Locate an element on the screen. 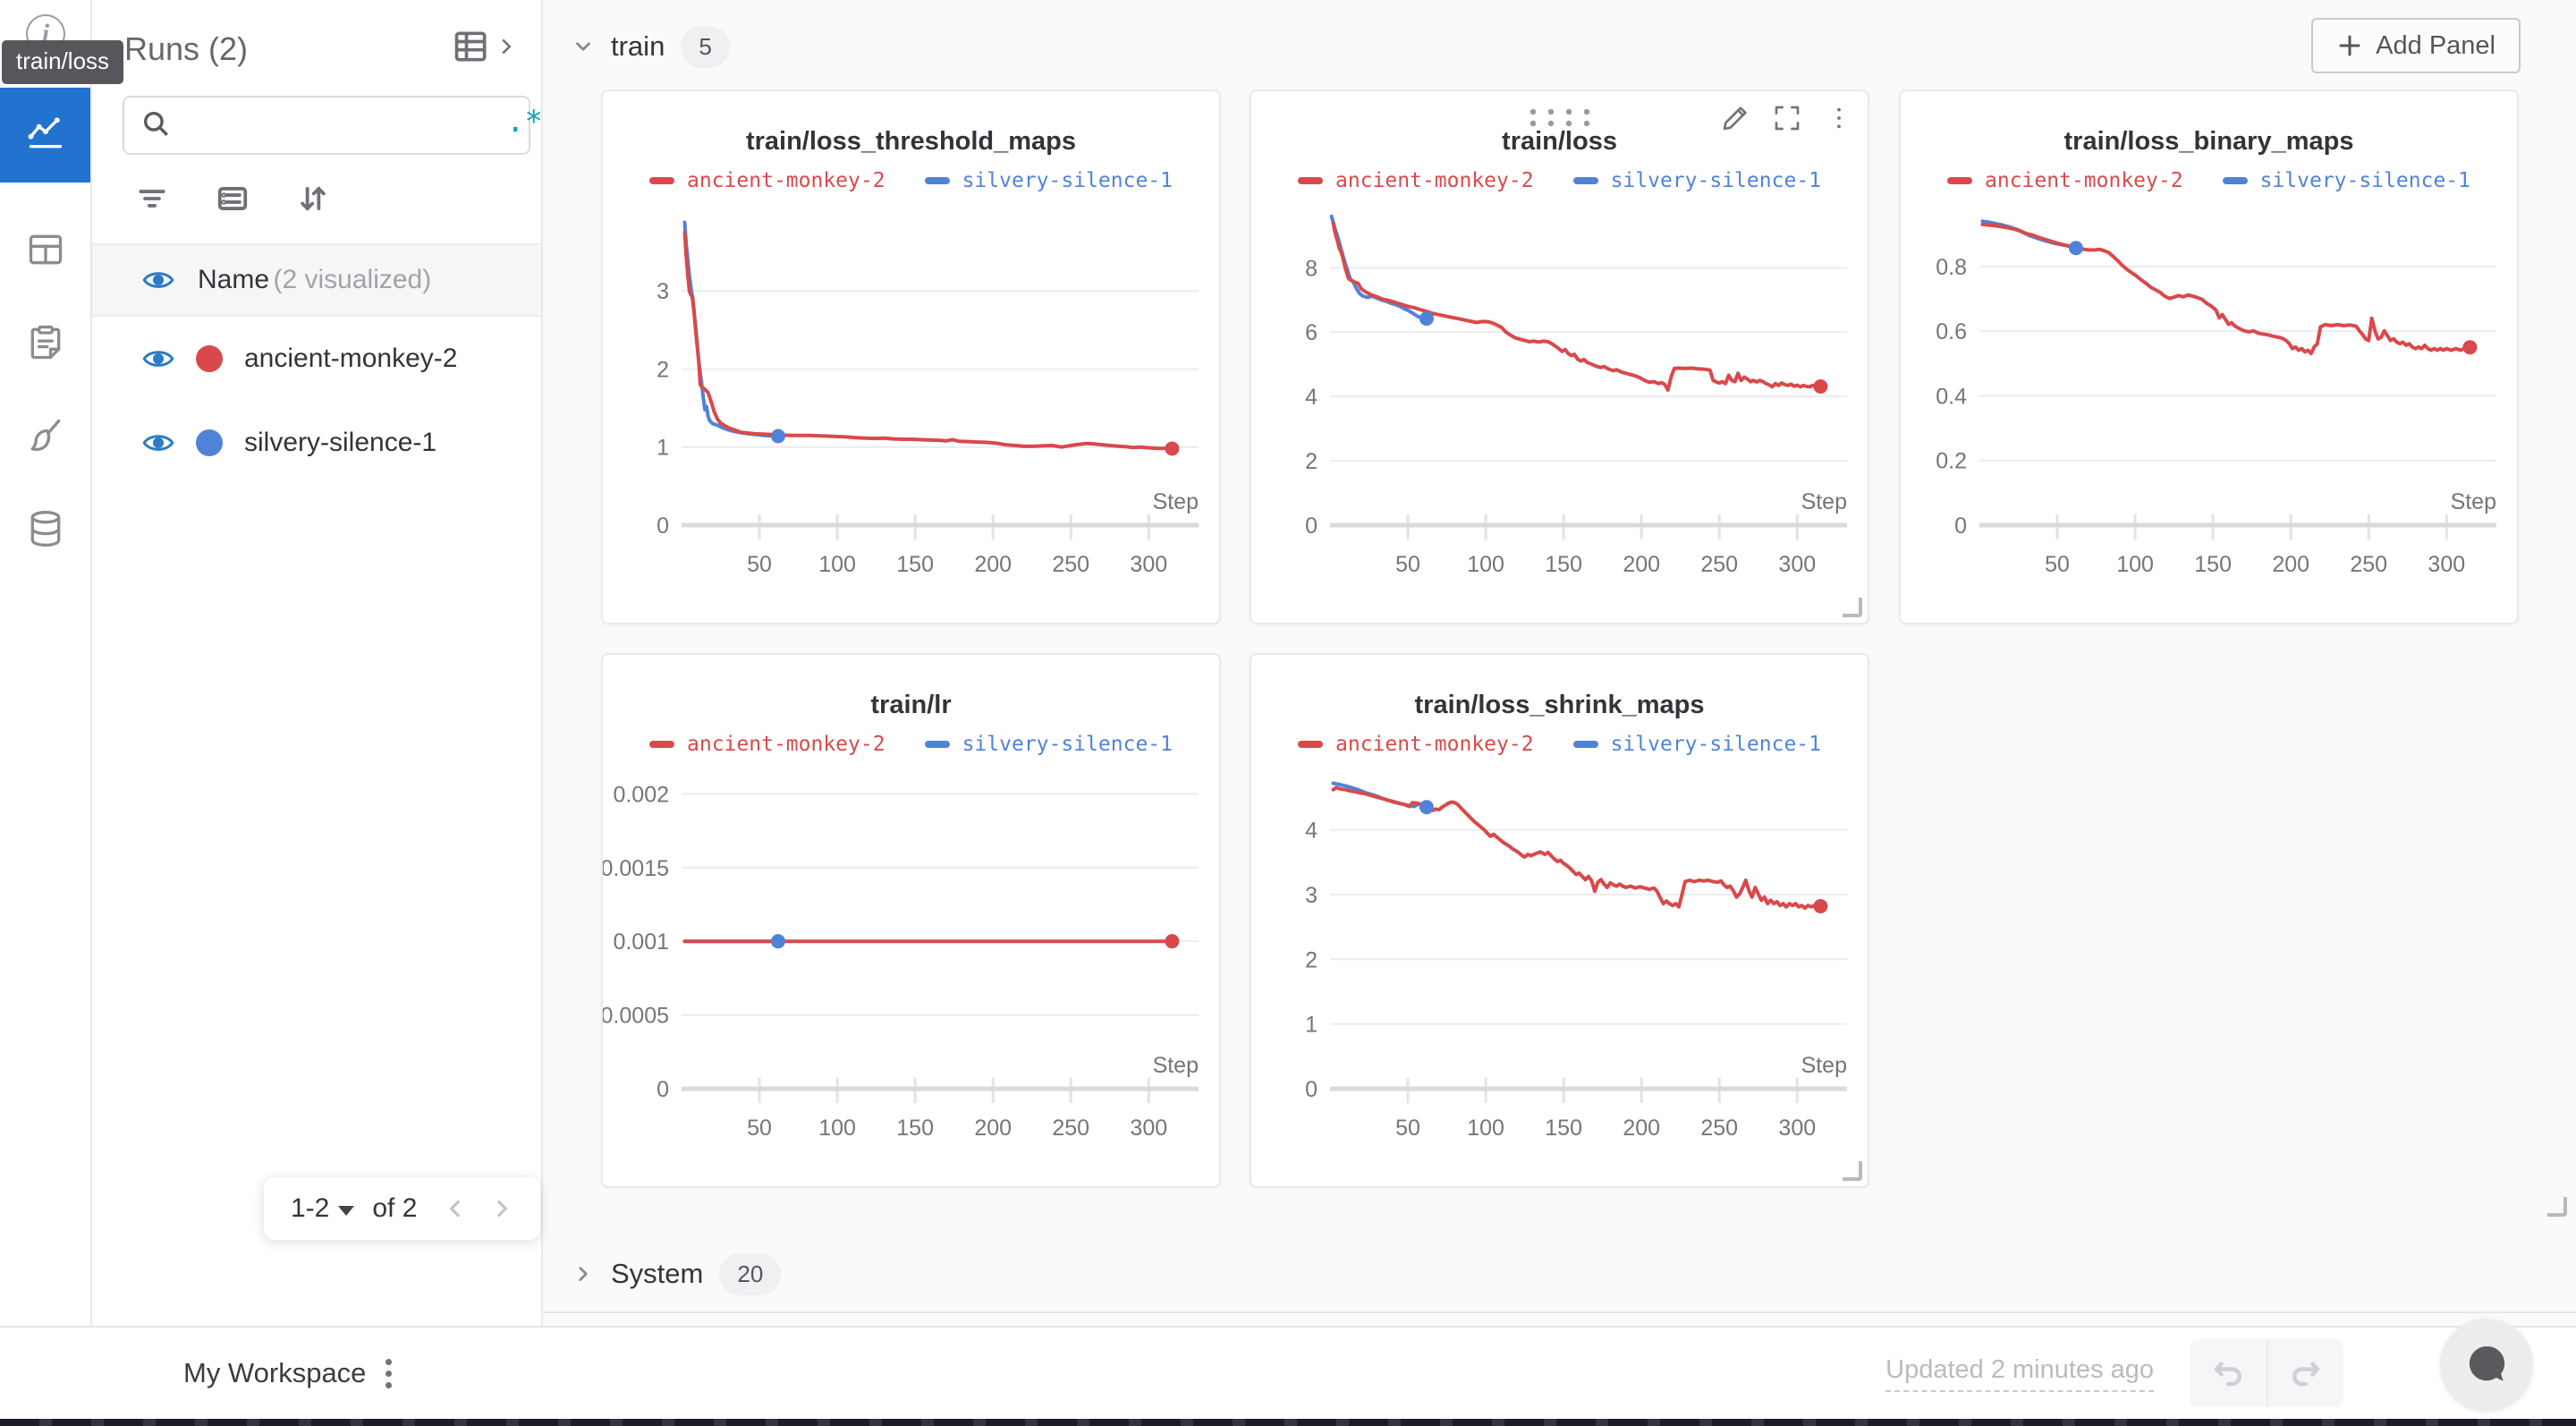 The height and width of the screenshot is (1426, 2576). chart-title: train/loss_threshold_maps is located at coordinates (911, 142).